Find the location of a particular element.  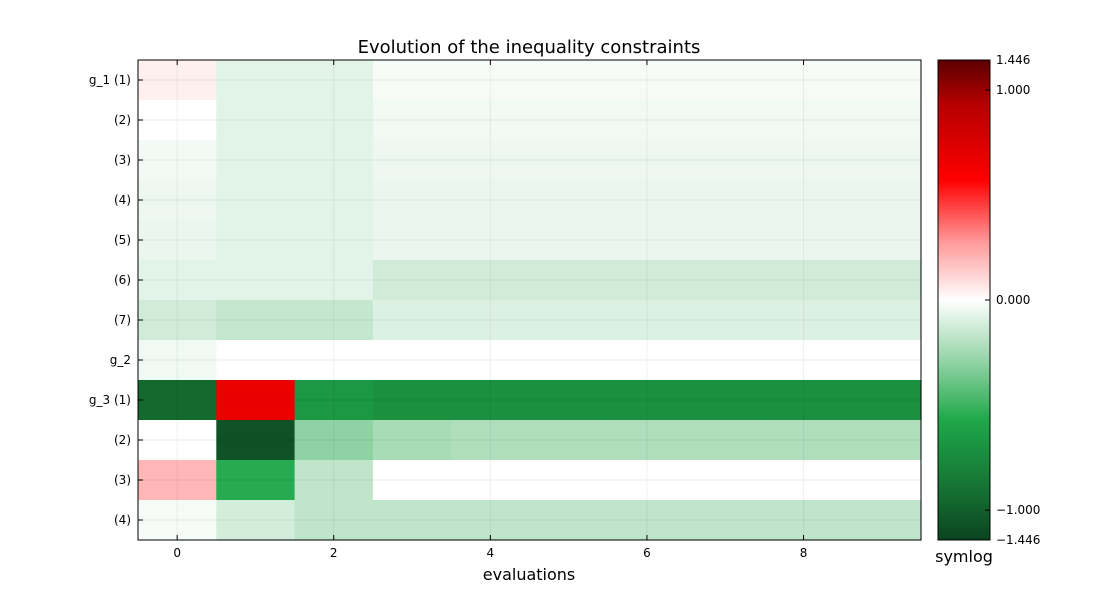

y-tick-label: (3) is located at coordinates (122, 480).